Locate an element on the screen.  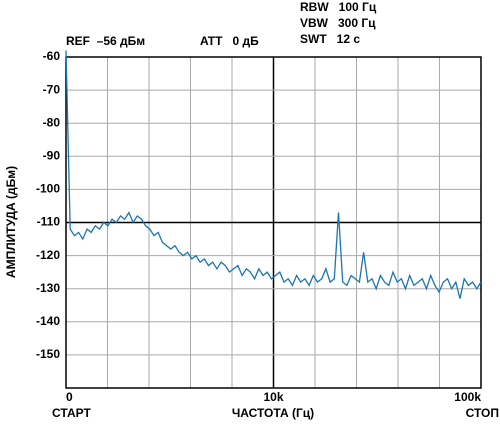
header-swt: SWT 12 с is located at coordinates (330, 39).